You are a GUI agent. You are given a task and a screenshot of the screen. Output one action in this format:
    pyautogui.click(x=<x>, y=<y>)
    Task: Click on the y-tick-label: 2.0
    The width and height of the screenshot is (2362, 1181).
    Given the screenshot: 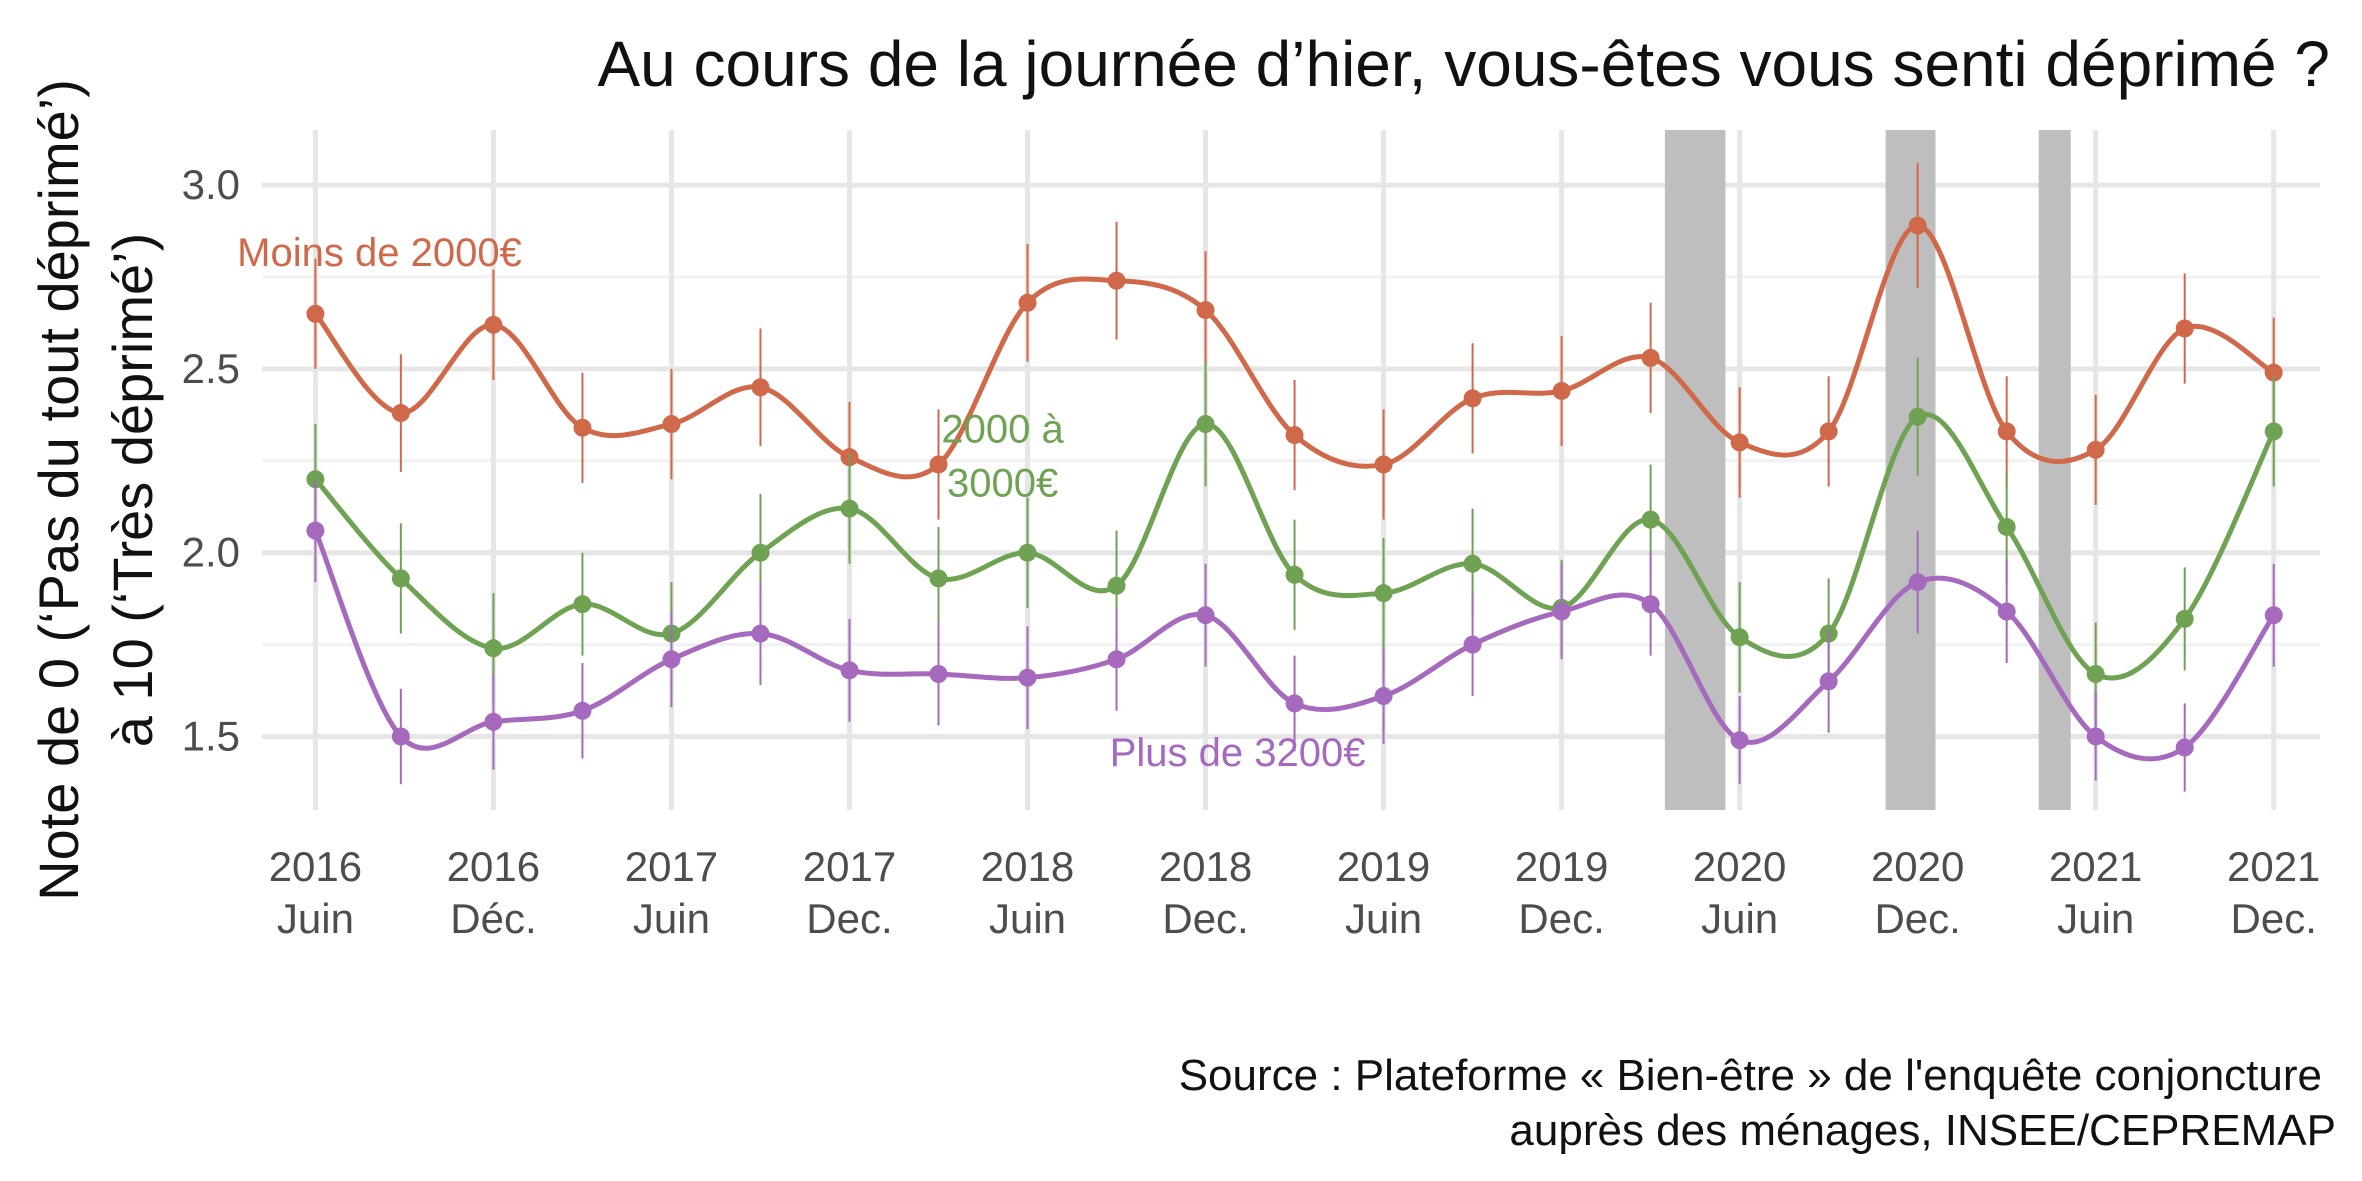 What is the action you would take?
    pyautogui.click(x=211, y=552)
    